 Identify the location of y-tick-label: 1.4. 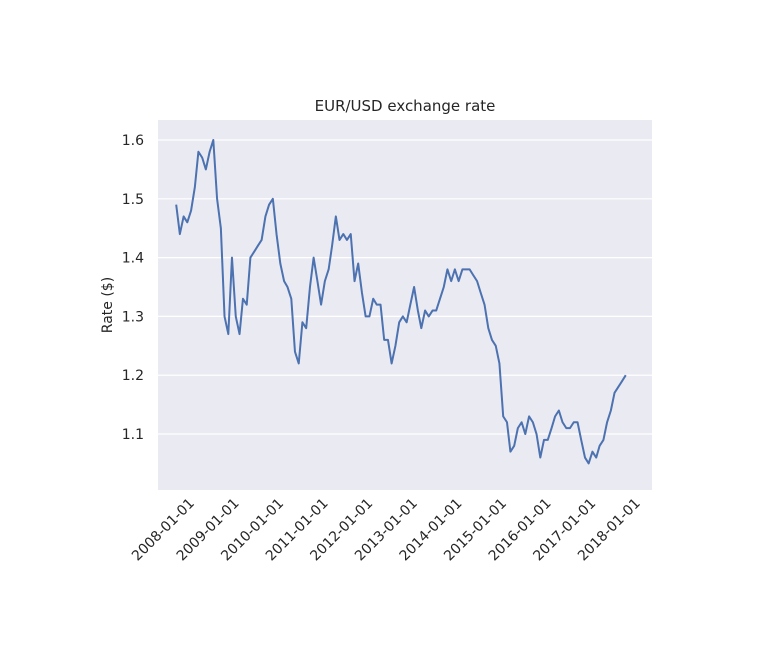
(133, 259).